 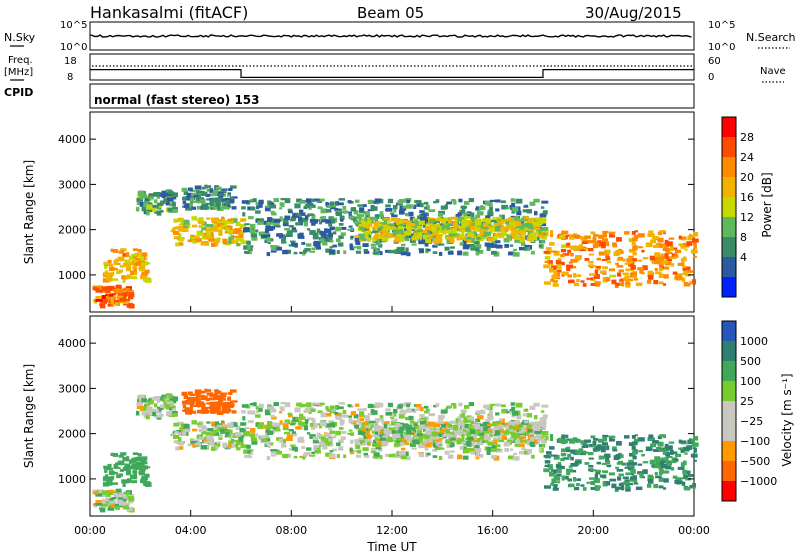 I want to click on power-y-axis-label: Slant Range [km], so click(x=29, y=212).